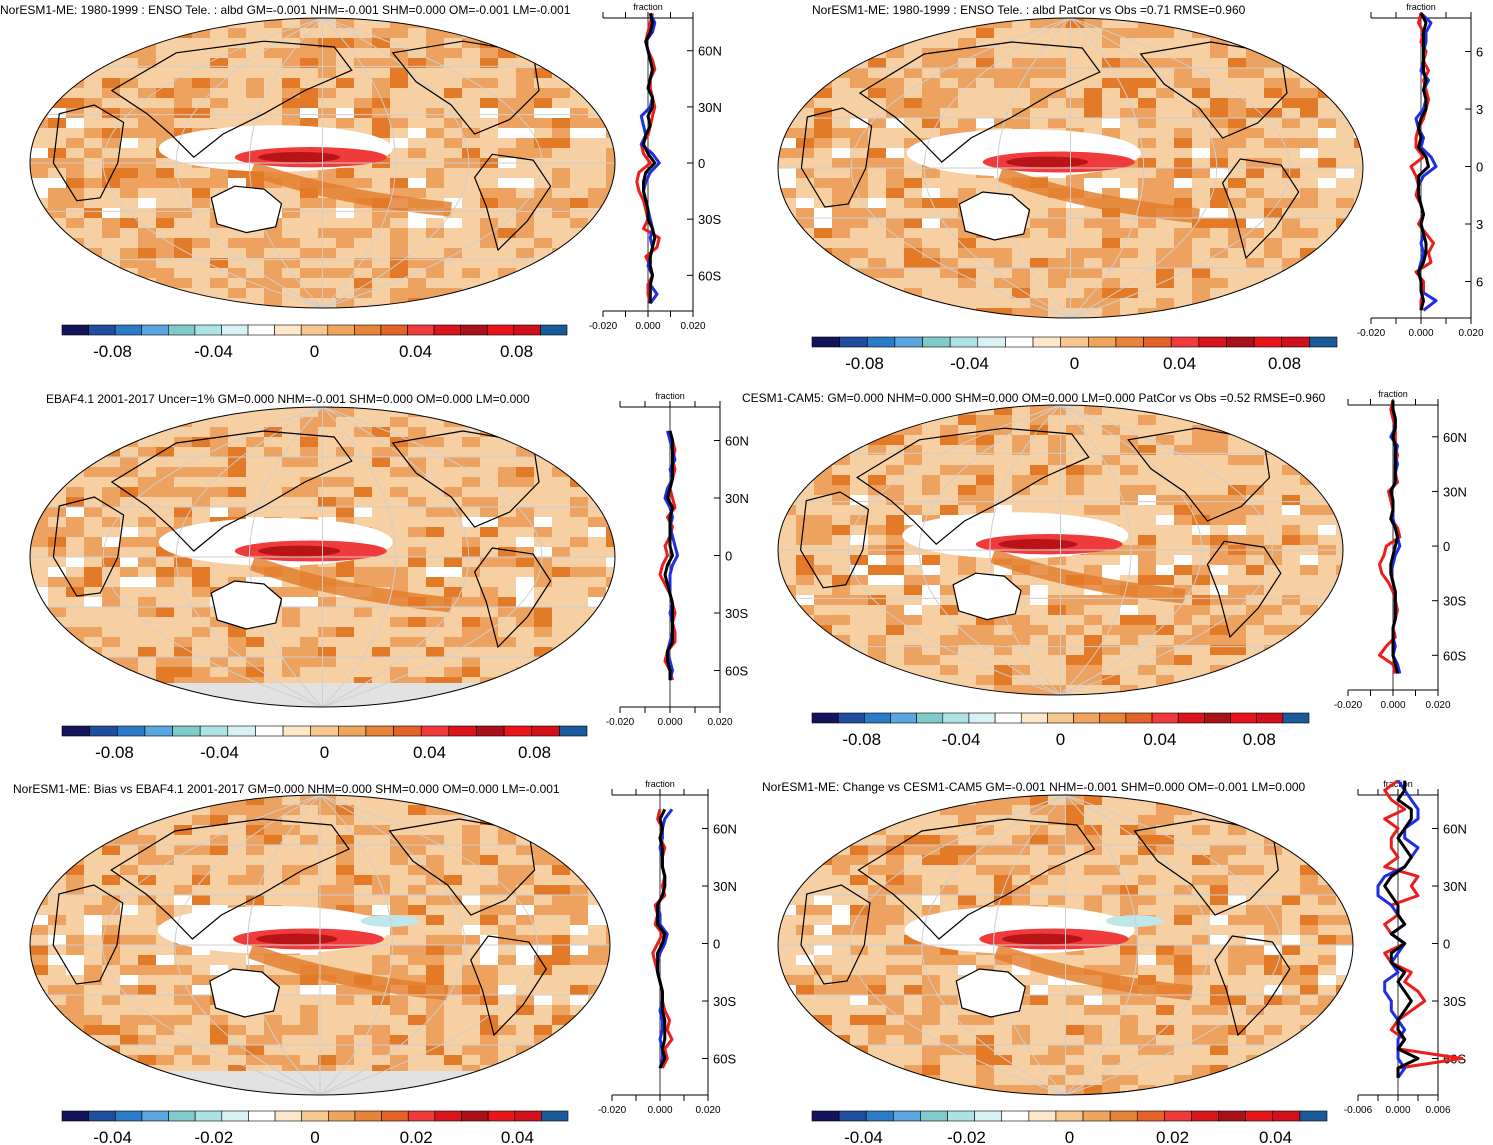 This screenshot has height=1145, width=1493. What do you see at coordinates (603, 326) in the screenshot?
I see `profile-xtick-label: -0.020` at bounding box center [603, 326].